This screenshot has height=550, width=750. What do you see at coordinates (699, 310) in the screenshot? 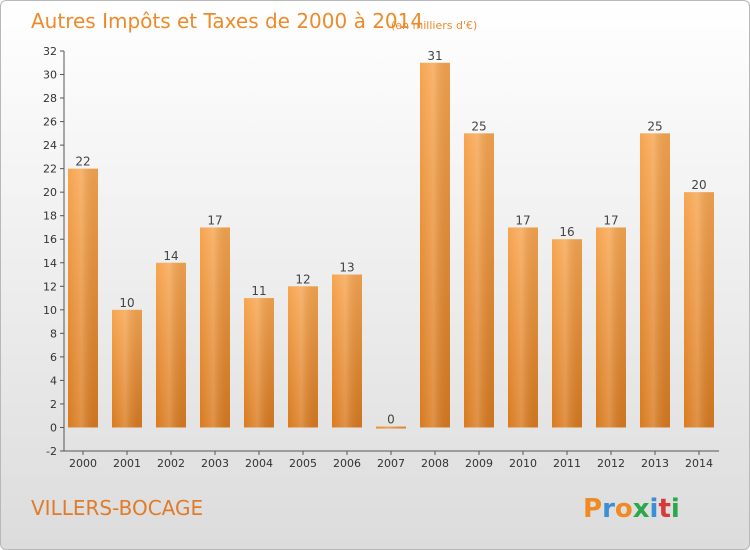
I see `bar-shine-2014` at bounding box center [699, 310].